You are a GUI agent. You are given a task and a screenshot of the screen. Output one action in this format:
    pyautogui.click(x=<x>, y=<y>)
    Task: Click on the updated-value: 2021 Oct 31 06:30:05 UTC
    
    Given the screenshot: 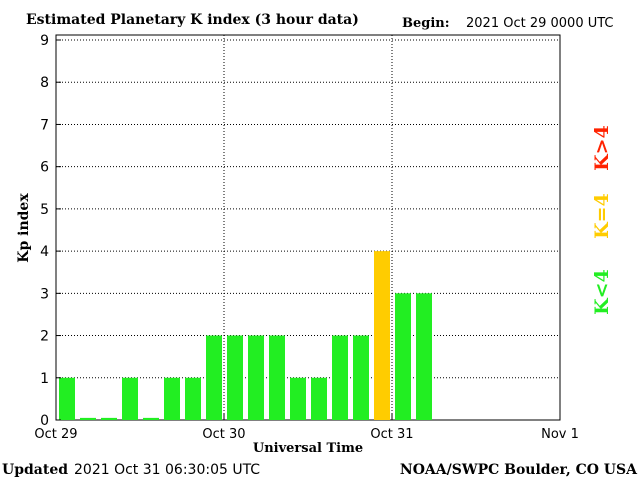 What is the action you would take?
    pyautogui.click(x=167, y=470)
    